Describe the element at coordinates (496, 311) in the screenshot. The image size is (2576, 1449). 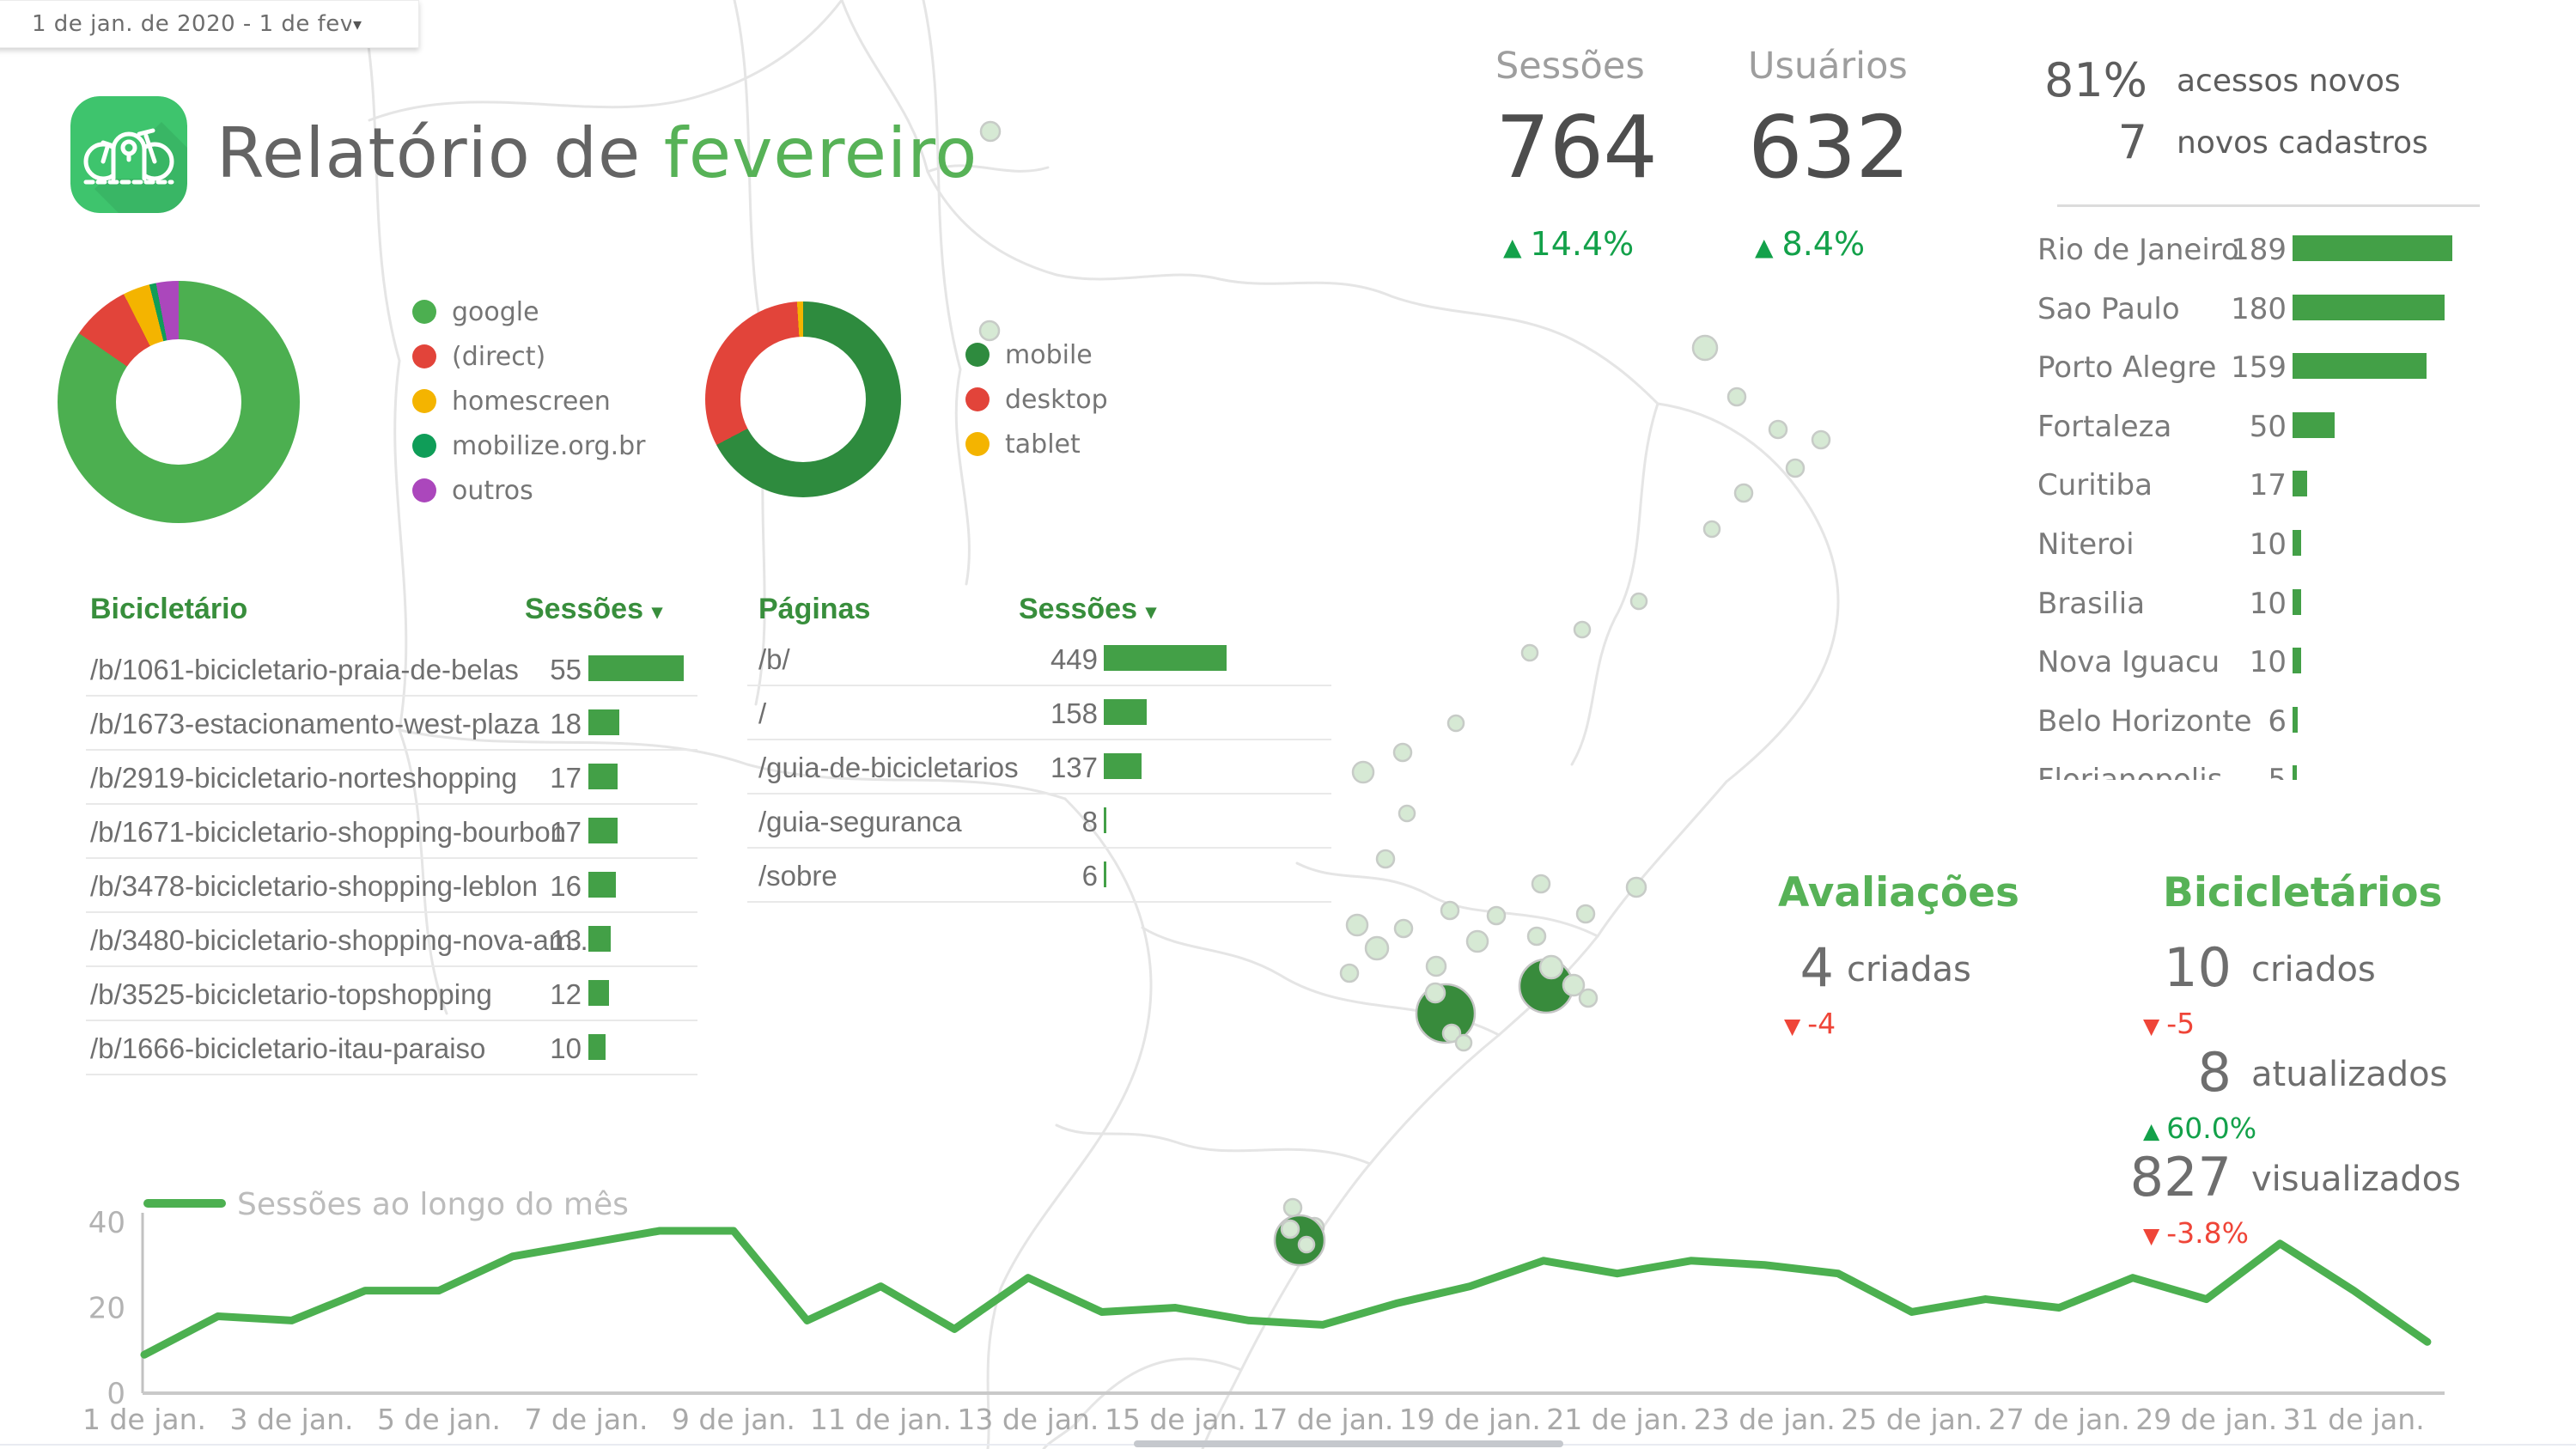
I see `legend-label: google` at that location.